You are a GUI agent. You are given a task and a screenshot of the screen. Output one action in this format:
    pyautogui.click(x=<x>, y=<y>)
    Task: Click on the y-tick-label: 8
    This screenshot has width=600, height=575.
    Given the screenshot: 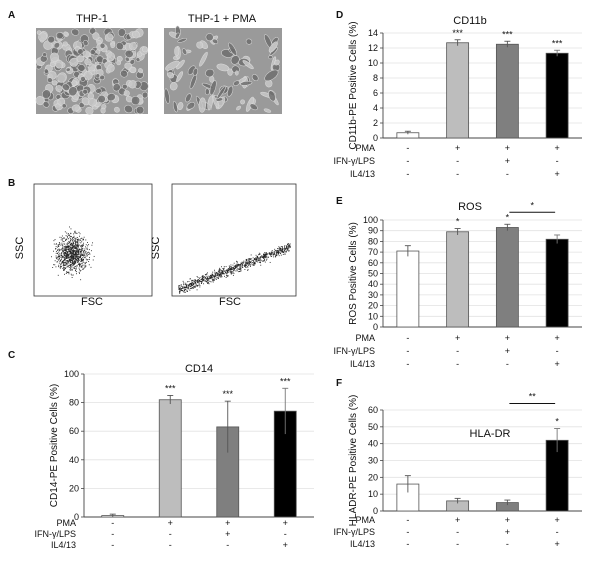 What is the action you would take?
    pyautogui.click(x=375, y=78)
    